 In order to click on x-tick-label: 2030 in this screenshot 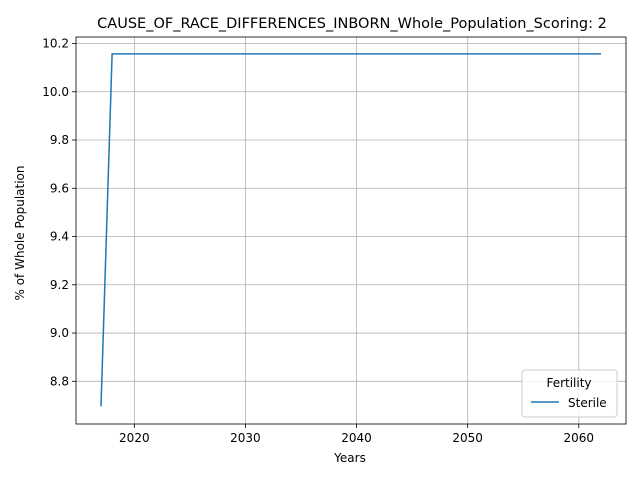, I will do `click(245, 438)`.